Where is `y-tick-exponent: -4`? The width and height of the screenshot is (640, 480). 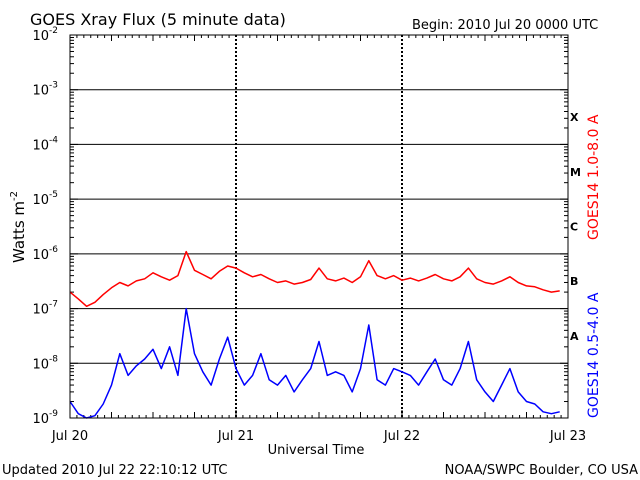 y-tick-exponent: -4 is located at coordinates (53, 140).